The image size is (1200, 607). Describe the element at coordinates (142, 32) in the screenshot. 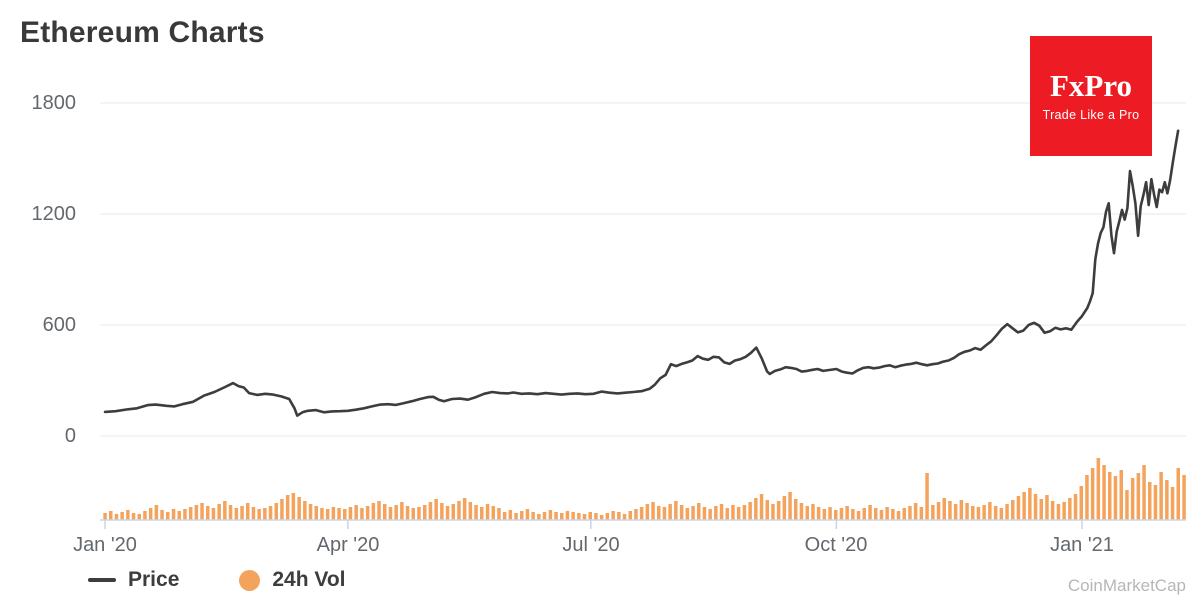

I see `page-title: Ethereum Charts` at that location.